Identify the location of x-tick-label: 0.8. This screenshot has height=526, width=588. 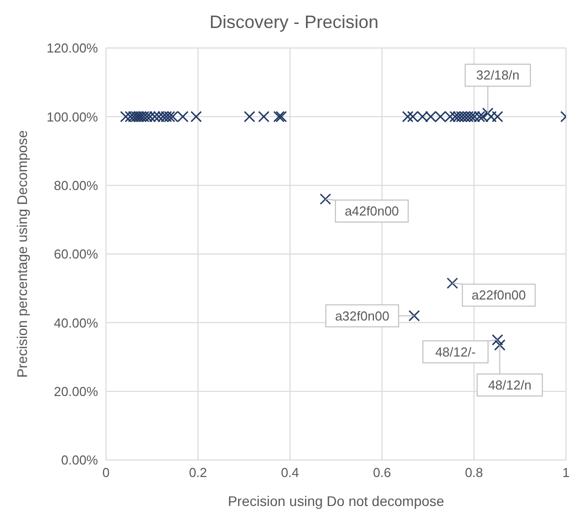
(474, 472).